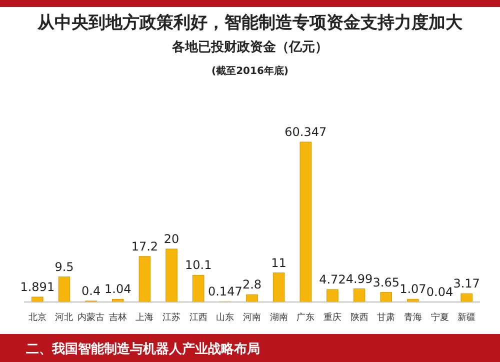  I want to click on data-label: 0.04, so click(440, 291).